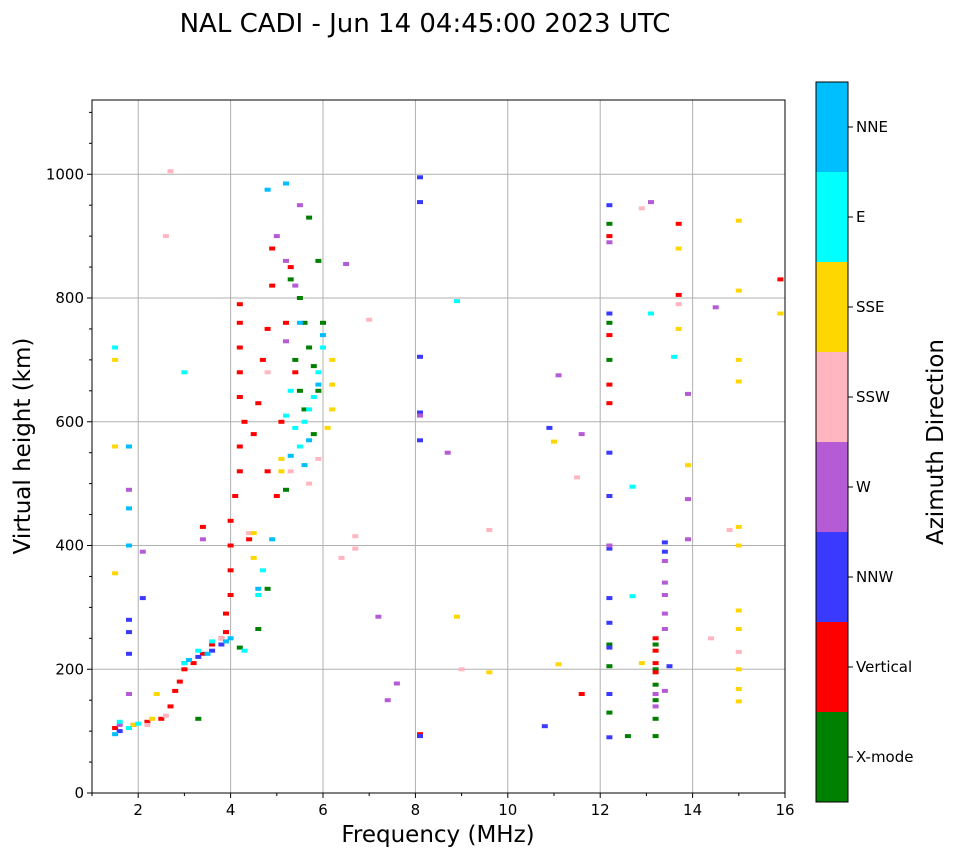  What do you see at coordinates (69, 669) in the screenshot?
I see `y-tick-label: 200` at bounding box center [69, 669].